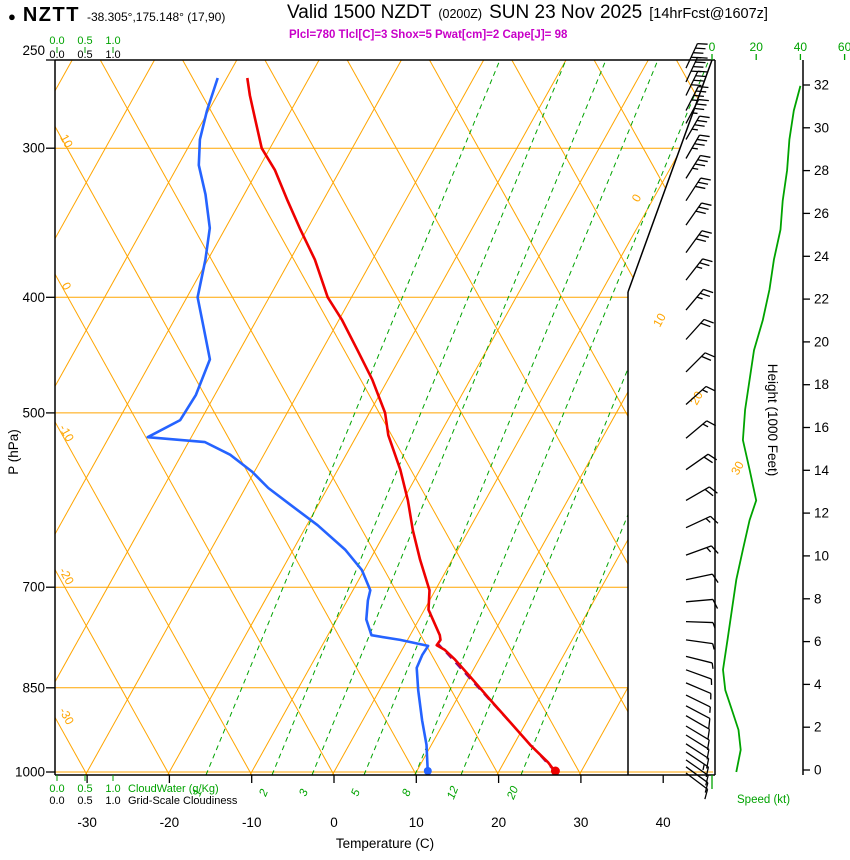  Describe the element at coordinates (555, 771) in the screenshot. I see `surface-temp-dot` at that location.